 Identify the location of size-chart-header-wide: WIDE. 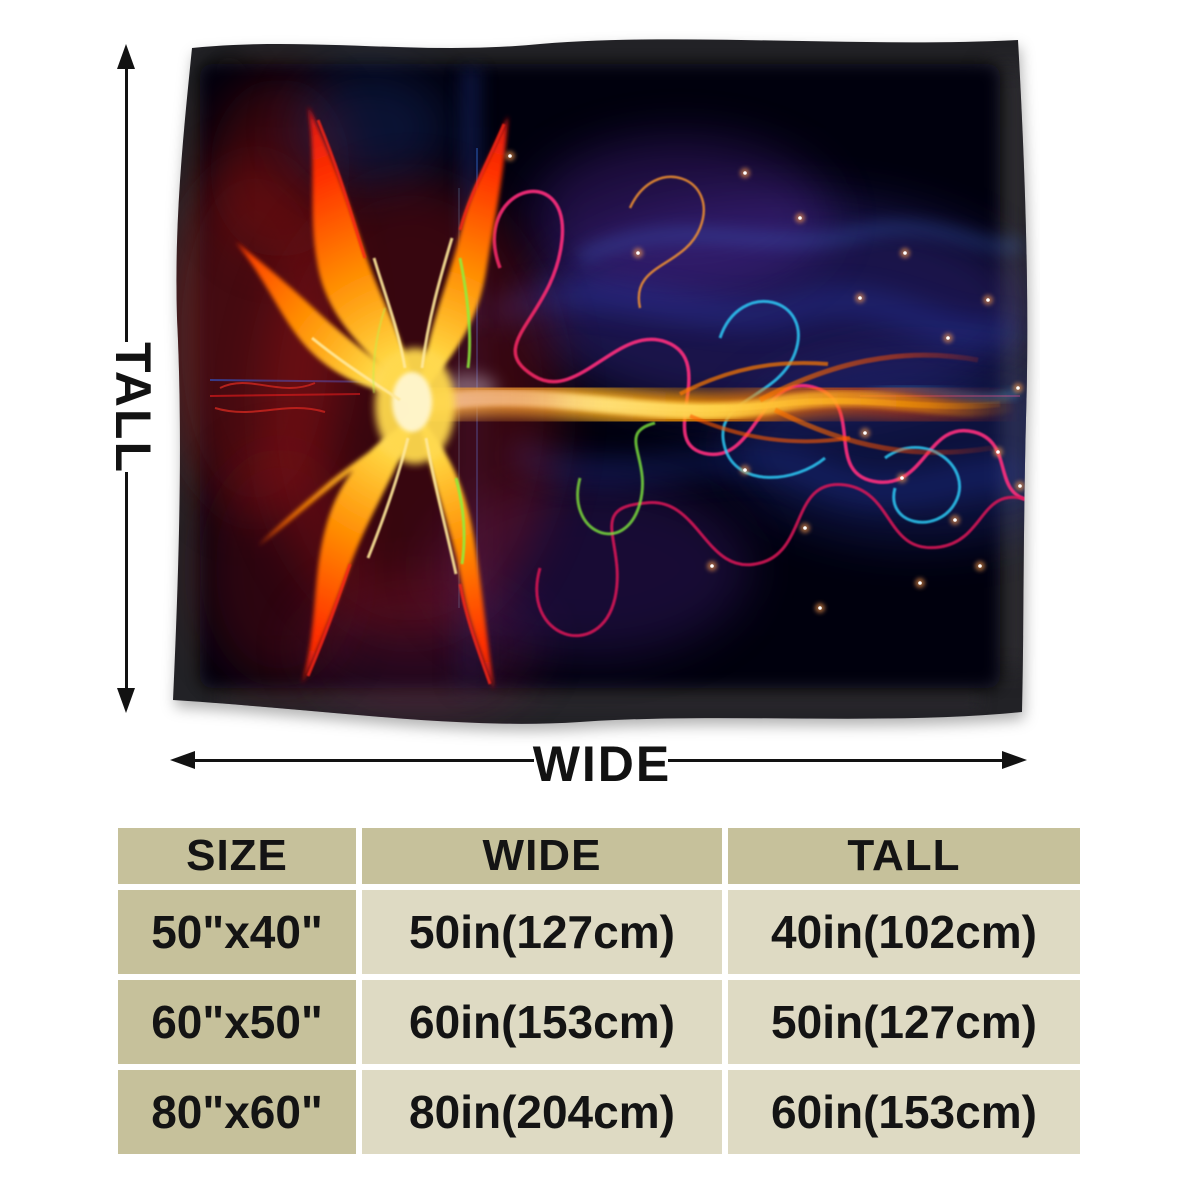
(542, 856).